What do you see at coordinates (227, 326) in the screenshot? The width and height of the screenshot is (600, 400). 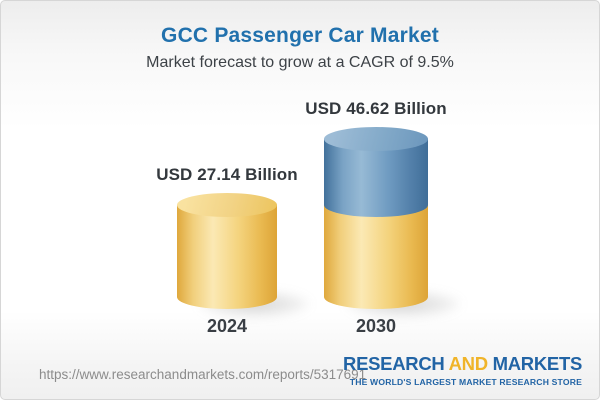 I see `bar-year-label: 2024` at bounding box center [227, 326].